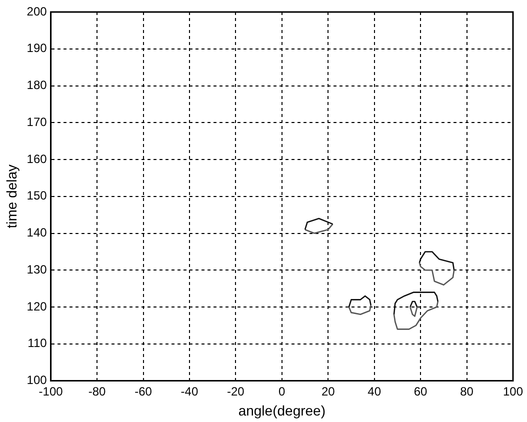 The height and width of the screenshot is (422, 527). I want to click on y-tick-label: 190, so click(37, 48).